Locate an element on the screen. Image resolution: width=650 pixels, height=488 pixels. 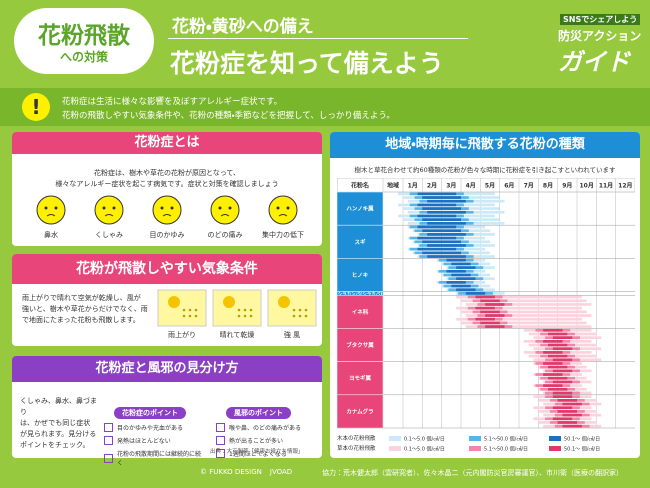
condition-icons: 雨上がり 晴れて乾燥 強 風 is located at coordinates (237, 314).